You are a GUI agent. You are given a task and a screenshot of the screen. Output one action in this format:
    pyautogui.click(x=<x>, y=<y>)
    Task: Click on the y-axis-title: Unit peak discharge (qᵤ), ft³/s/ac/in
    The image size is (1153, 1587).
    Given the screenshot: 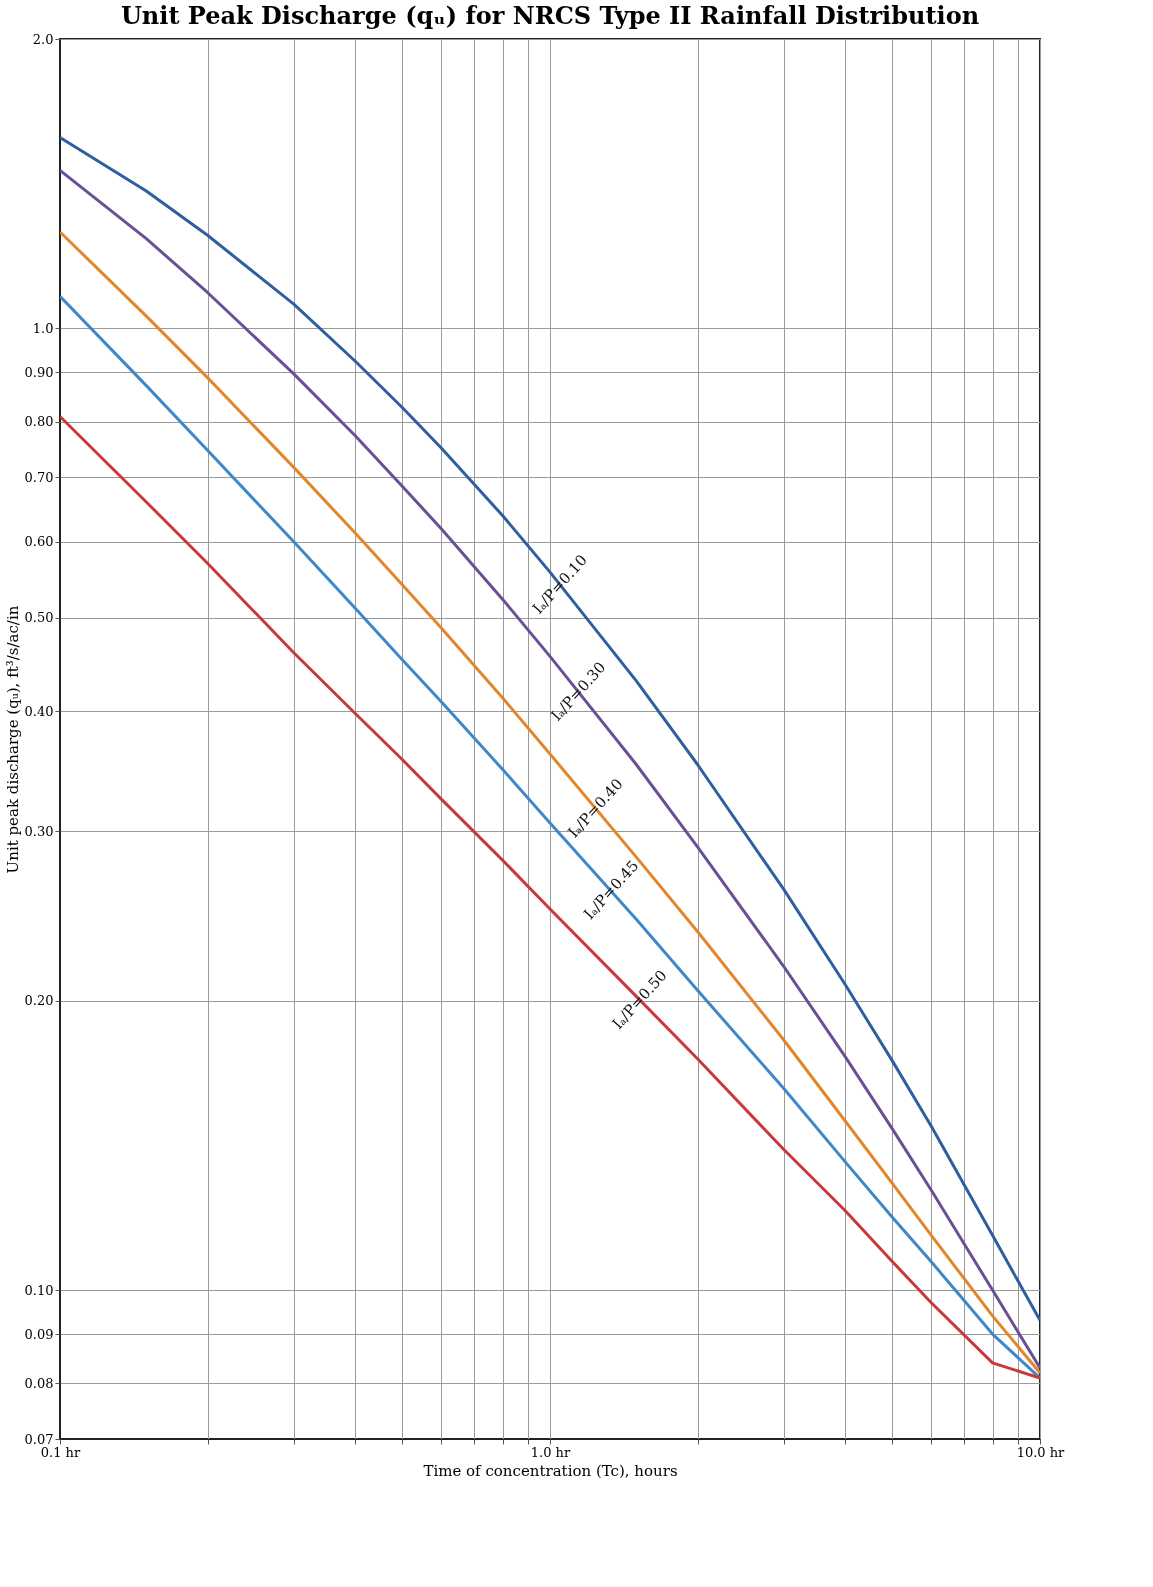 What is the action you would take?
    pyautogui.click(x=12, y=739)
    